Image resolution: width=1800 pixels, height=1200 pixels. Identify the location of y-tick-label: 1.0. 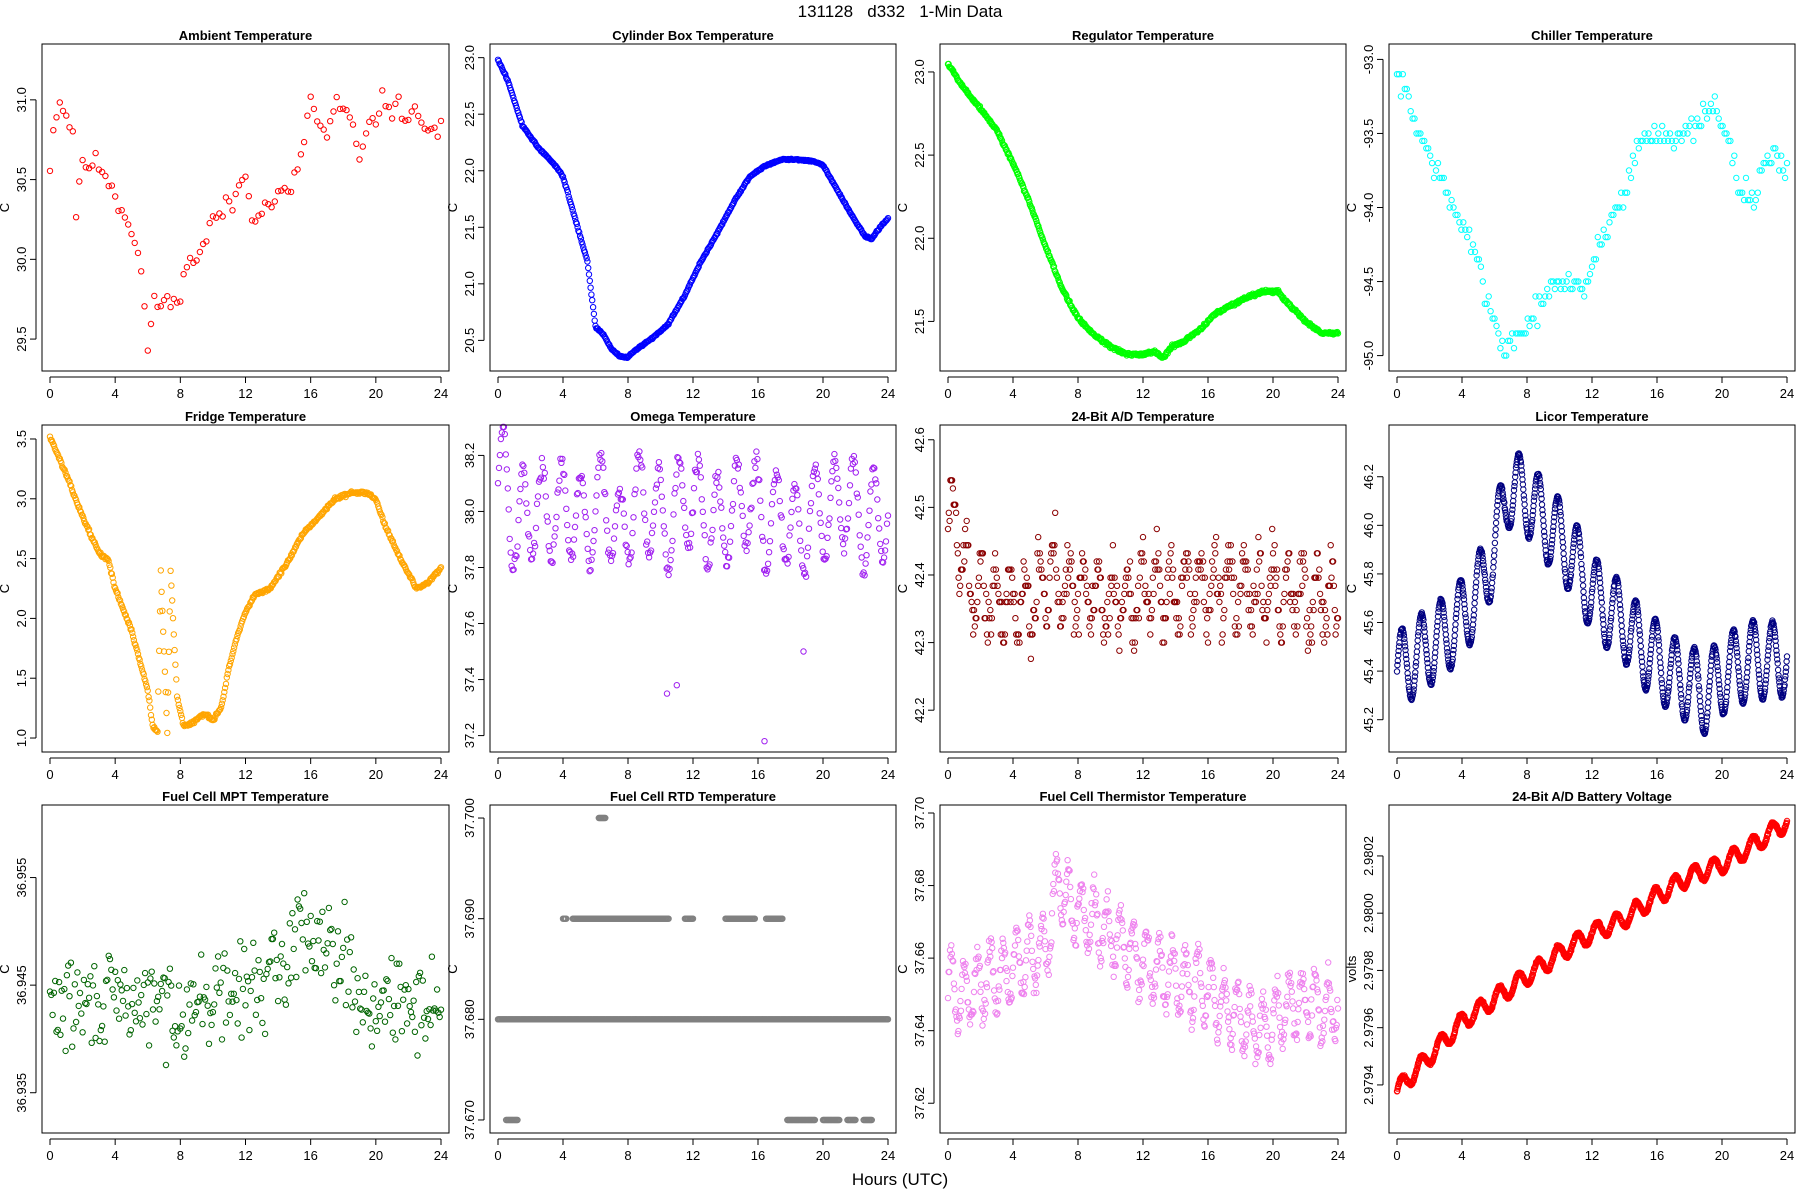
(21, 738).